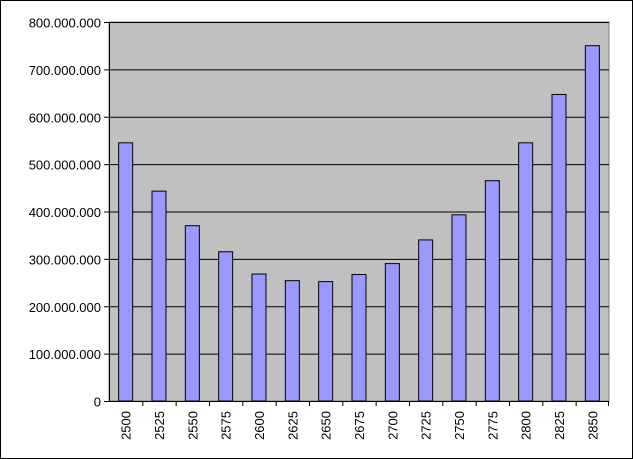 The width and height of the screenshot is (633, 459). Describe the element at coordinates (426, 425) in the screenshot. I see `x-tick-label: 2725` at that location.